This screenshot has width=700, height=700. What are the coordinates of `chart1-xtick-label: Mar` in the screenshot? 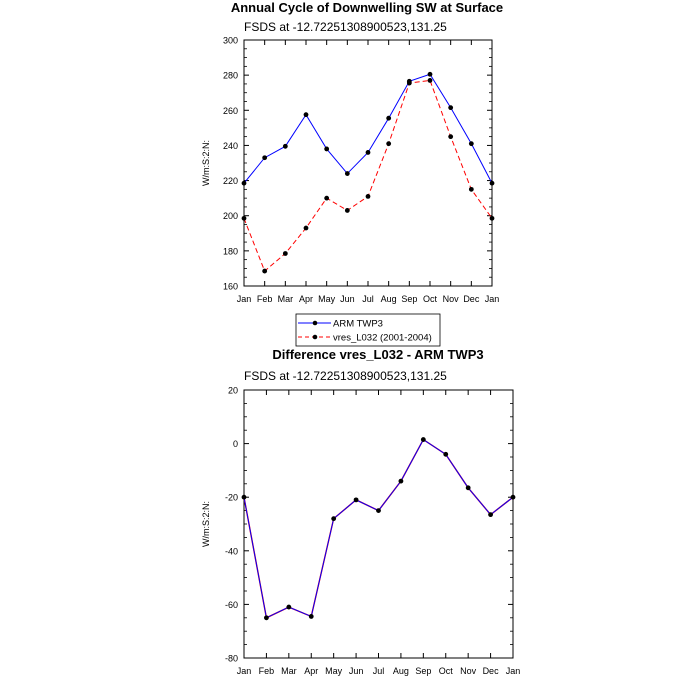 It's located at (286, 299).